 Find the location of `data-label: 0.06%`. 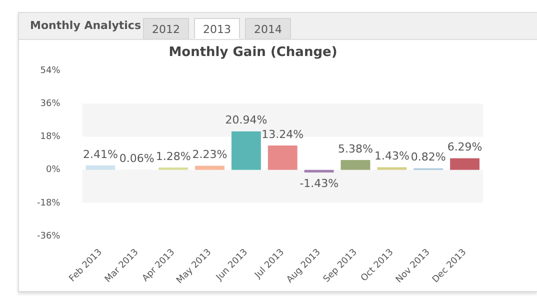

data-label: 0.06% is located at coordinates (136, 159).